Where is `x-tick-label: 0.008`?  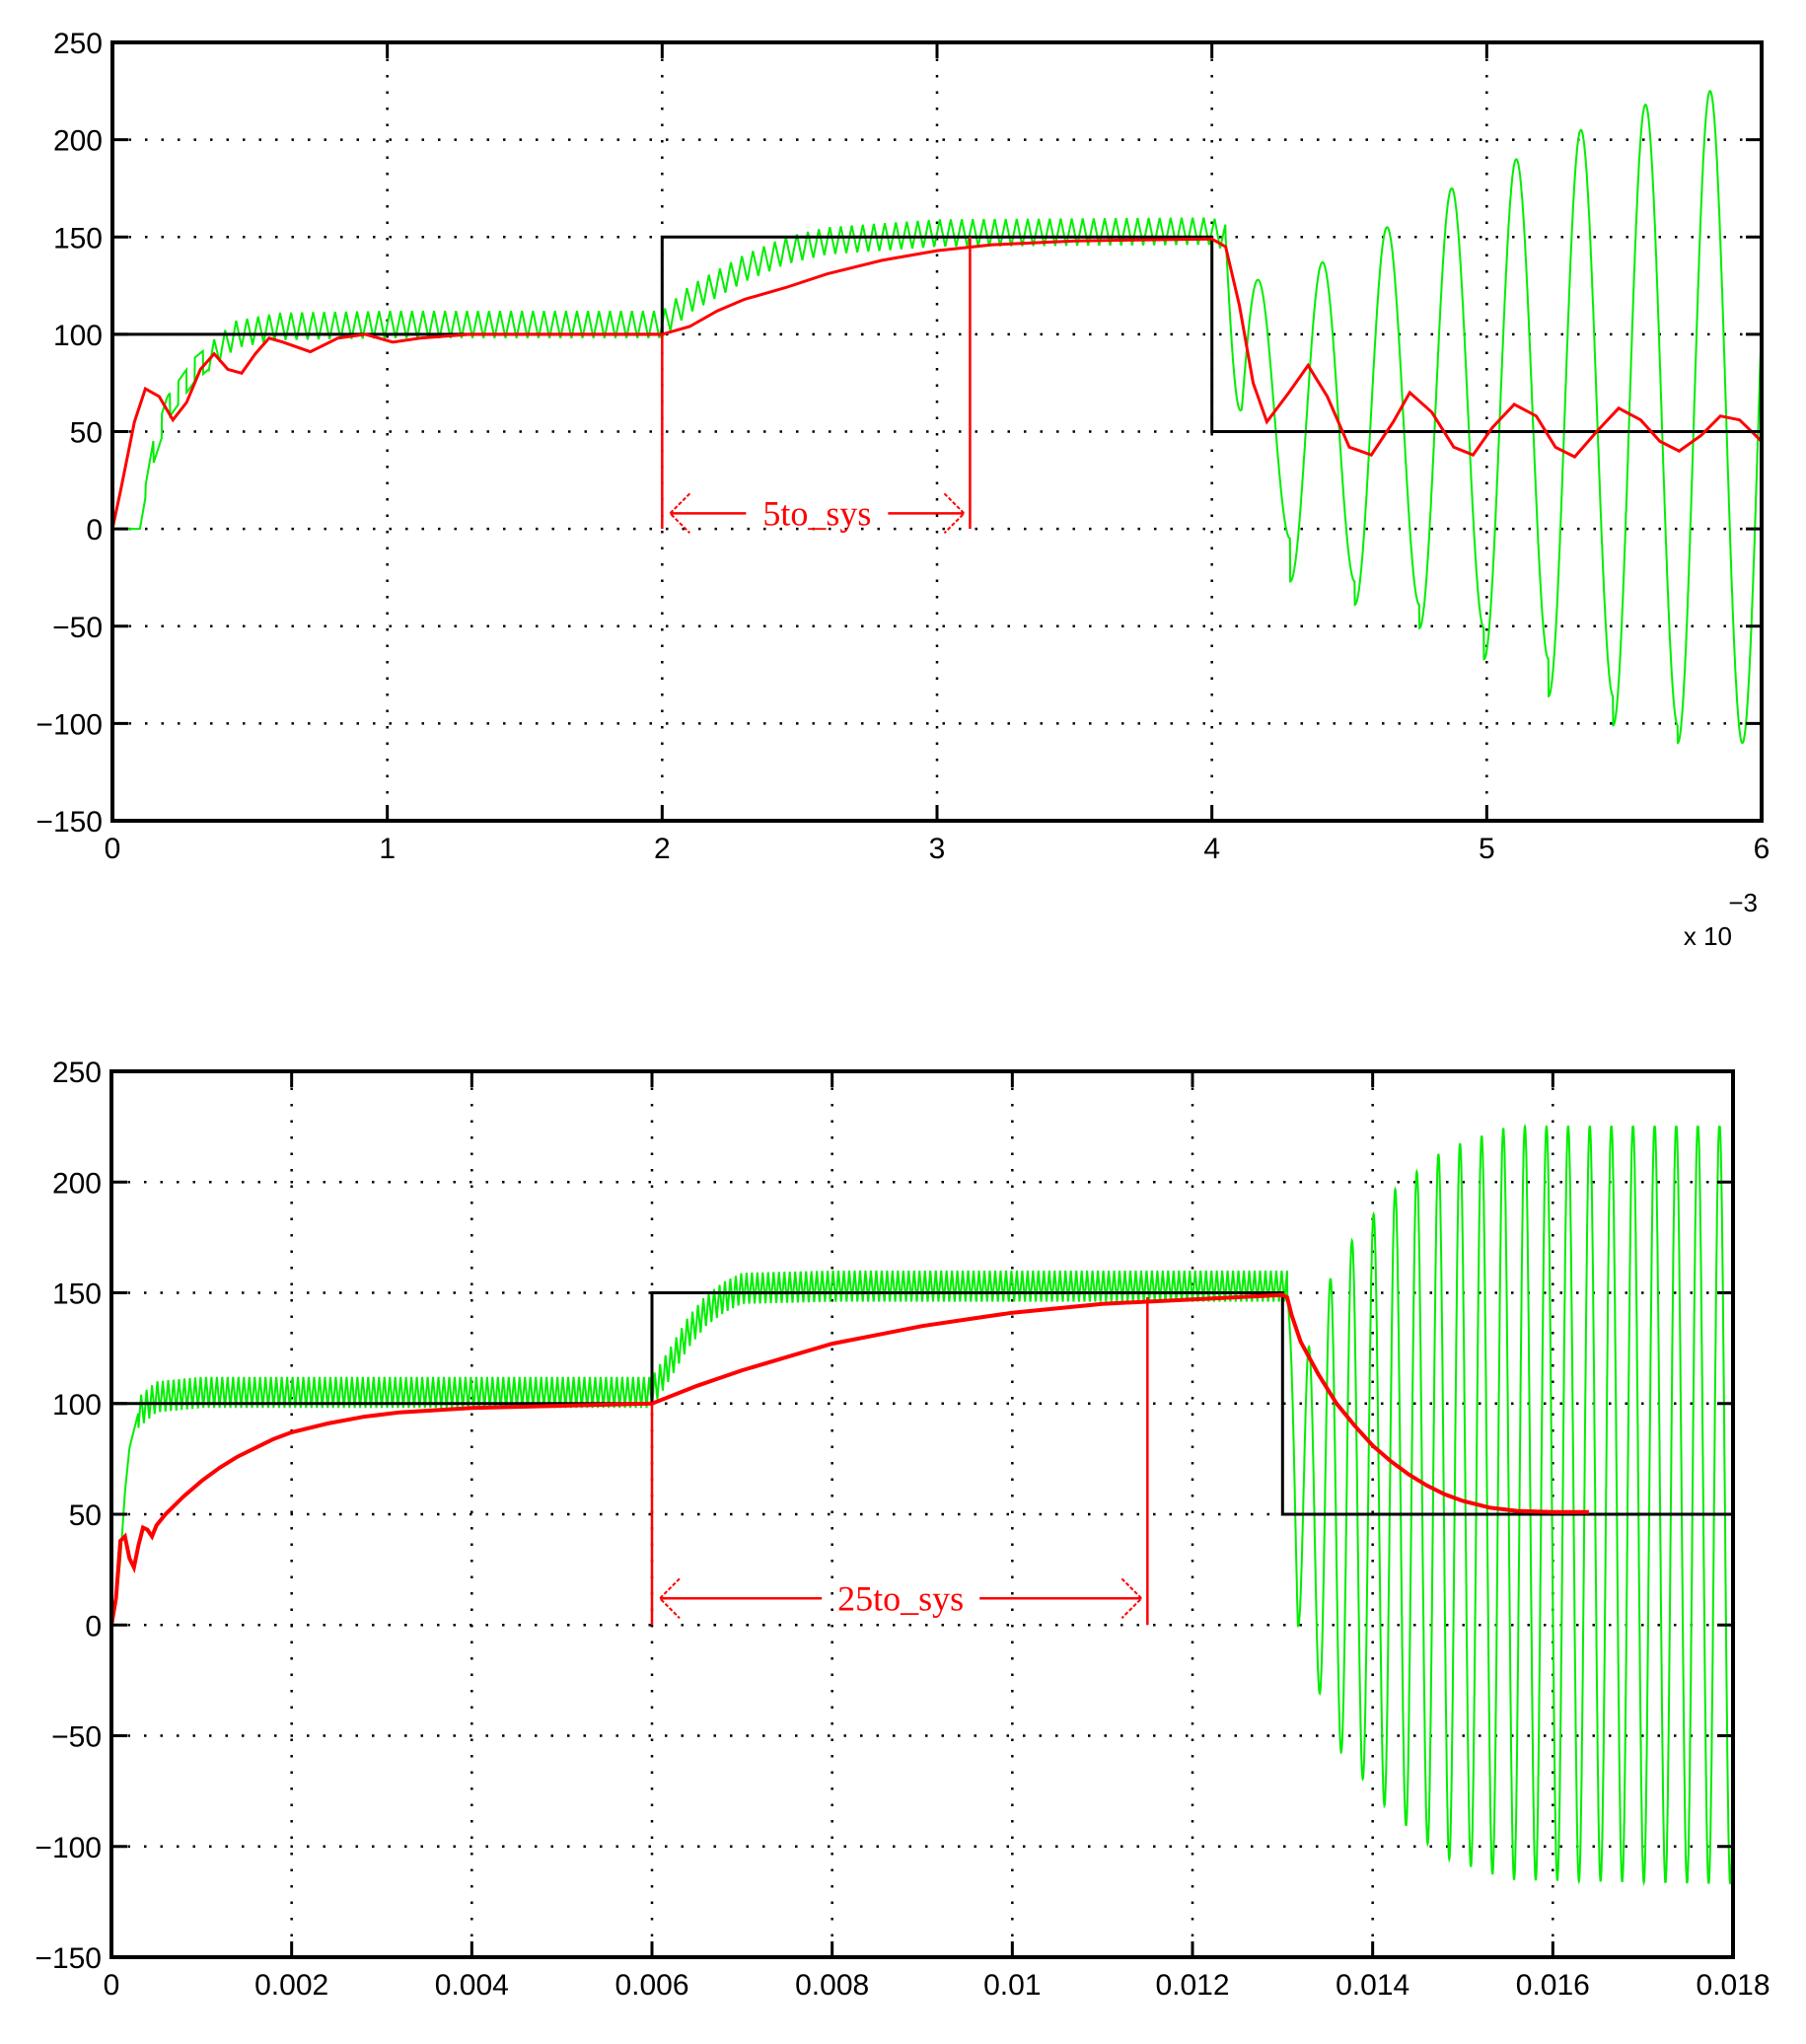 x-tick-label: 0.008 is located at coordinates (832, 1986).